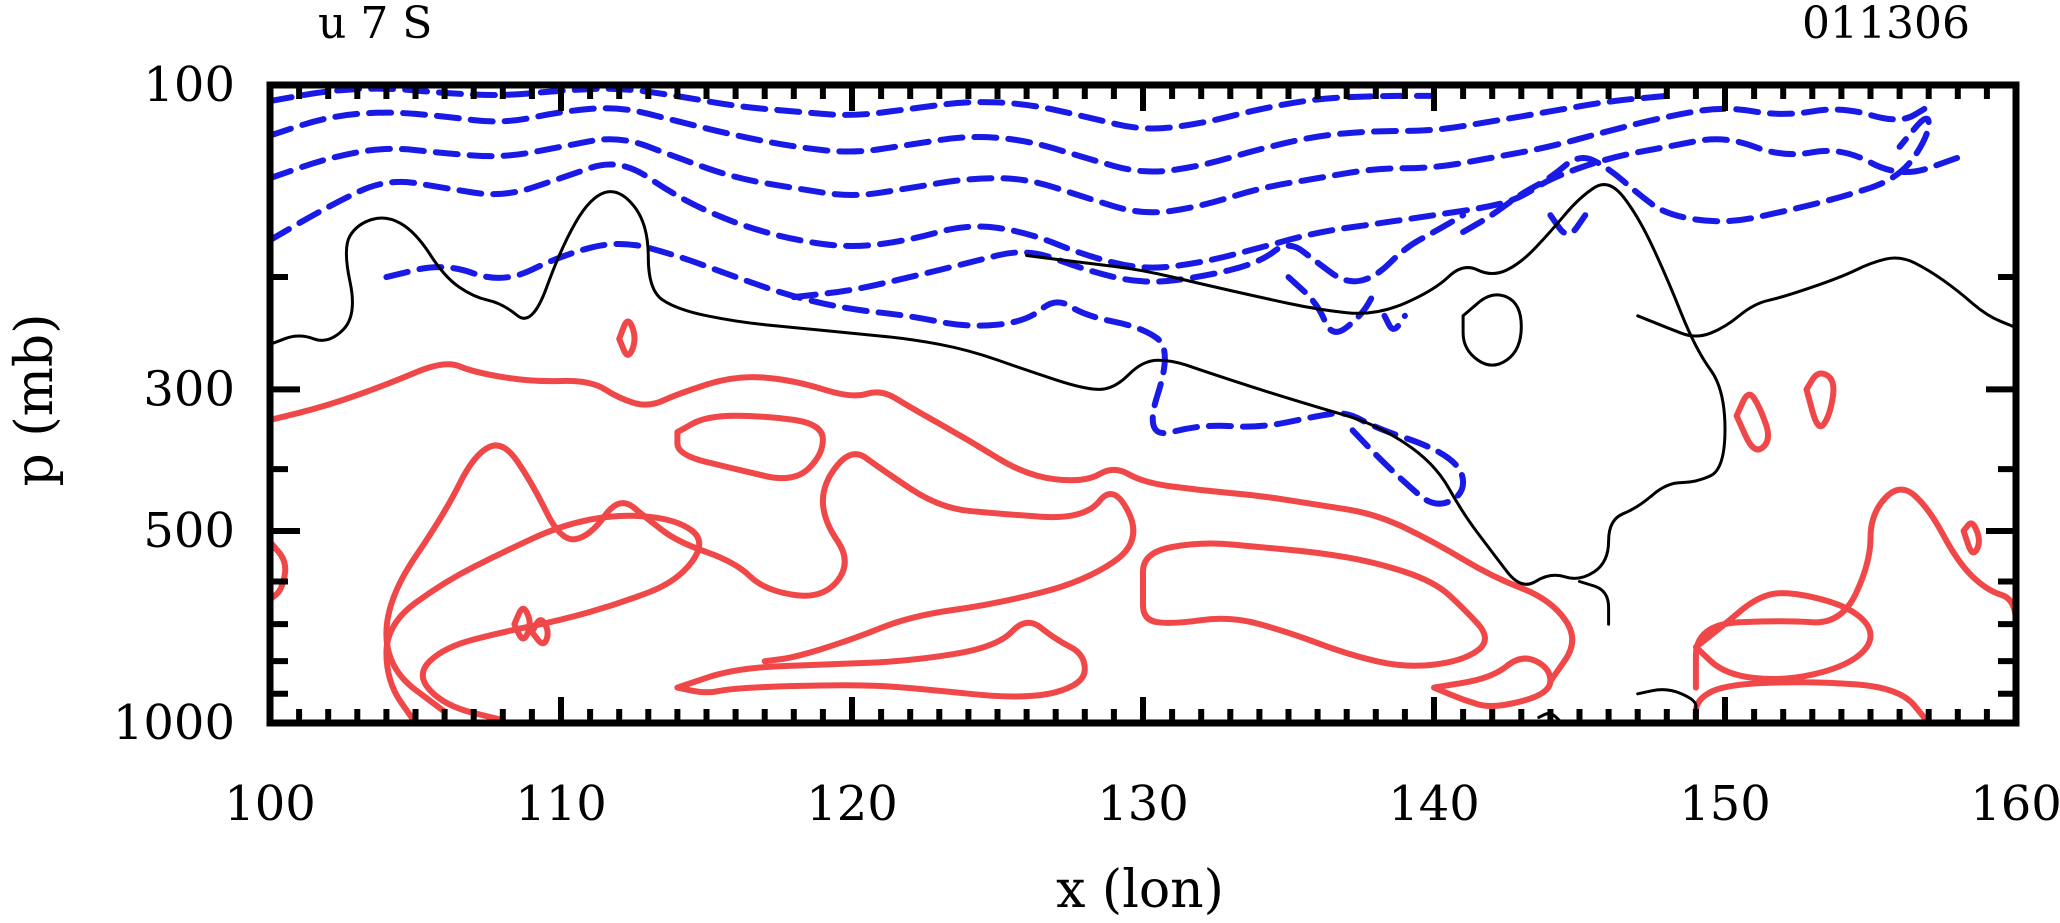 Image resolution: width=2060 pixels, height=923 pixels. Describe the element at coordinates (561, 804) in the screenshot. I see `x-tick-label: 110` at that location.